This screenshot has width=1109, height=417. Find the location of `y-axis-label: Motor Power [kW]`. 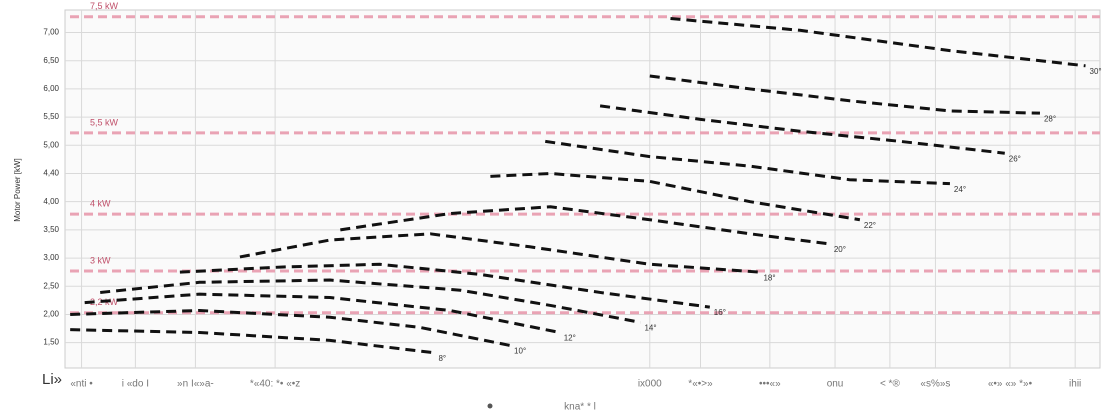

y-axis-label: Motor Power [kW] is located at coordinates (17, 190).